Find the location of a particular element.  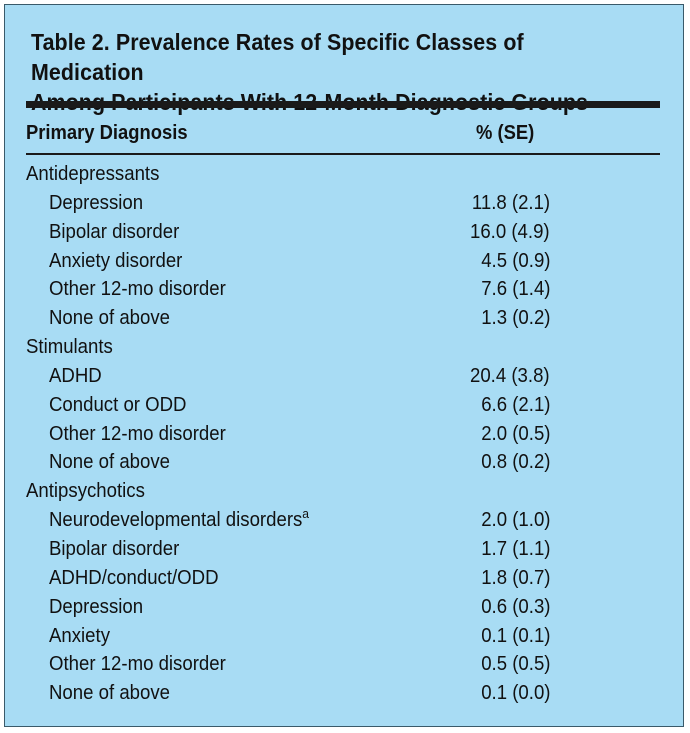

table-row: None of above 0.8 (0.2) is located at coordinates (343, 462).